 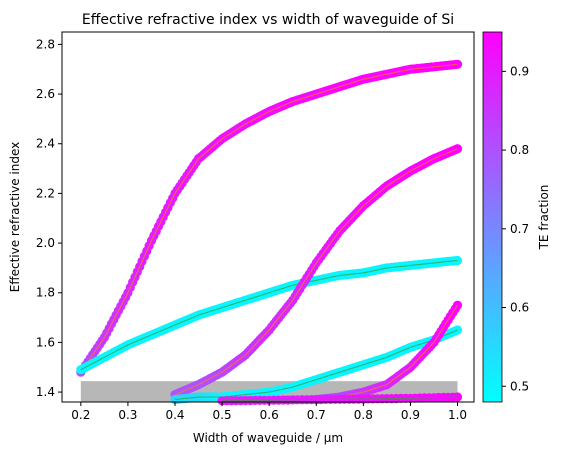 I want to click on colorbar-tick-label: 0.7, so click(x=519, y=229).